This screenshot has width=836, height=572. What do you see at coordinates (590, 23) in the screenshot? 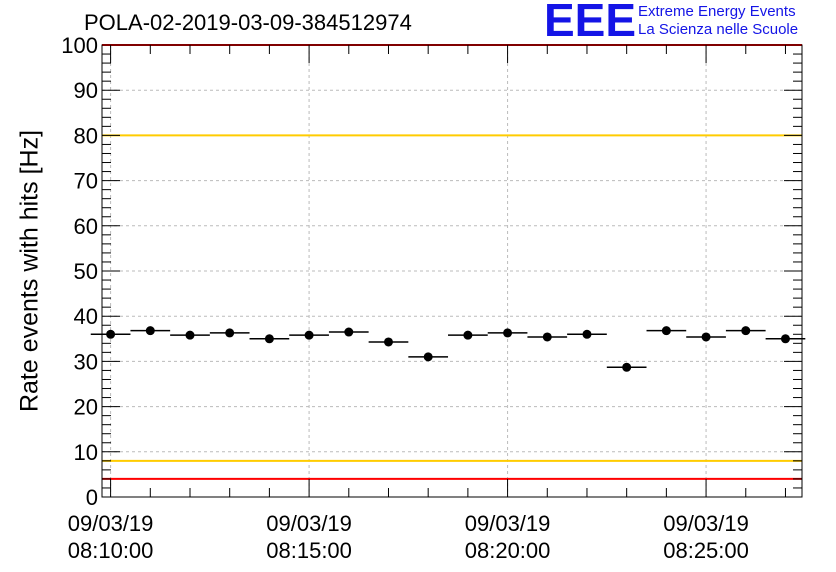
I see `eee-logo-mark: EEE` at bounding box center [590, 23].